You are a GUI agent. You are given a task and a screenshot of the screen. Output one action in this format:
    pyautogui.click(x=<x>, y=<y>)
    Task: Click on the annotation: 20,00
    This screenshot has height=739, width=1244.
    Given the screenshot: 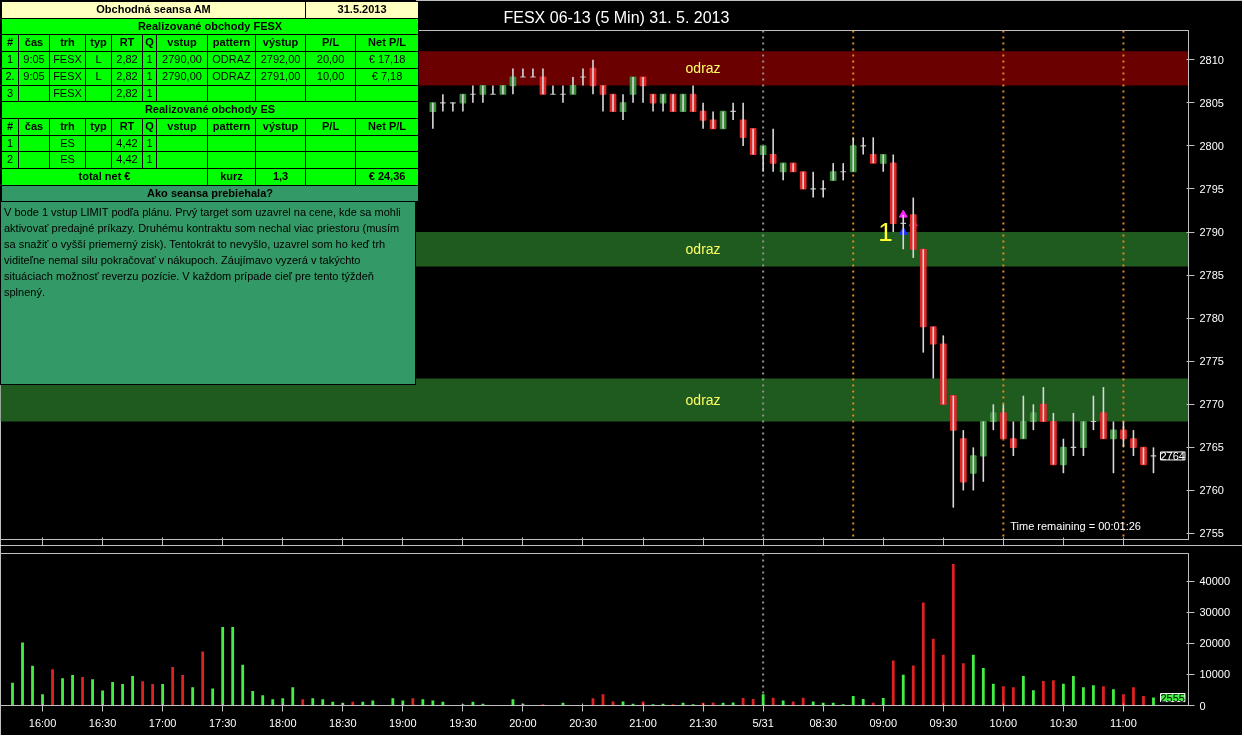 What is the action you would take?
    pyautogui.click(x=330, y=60)
    